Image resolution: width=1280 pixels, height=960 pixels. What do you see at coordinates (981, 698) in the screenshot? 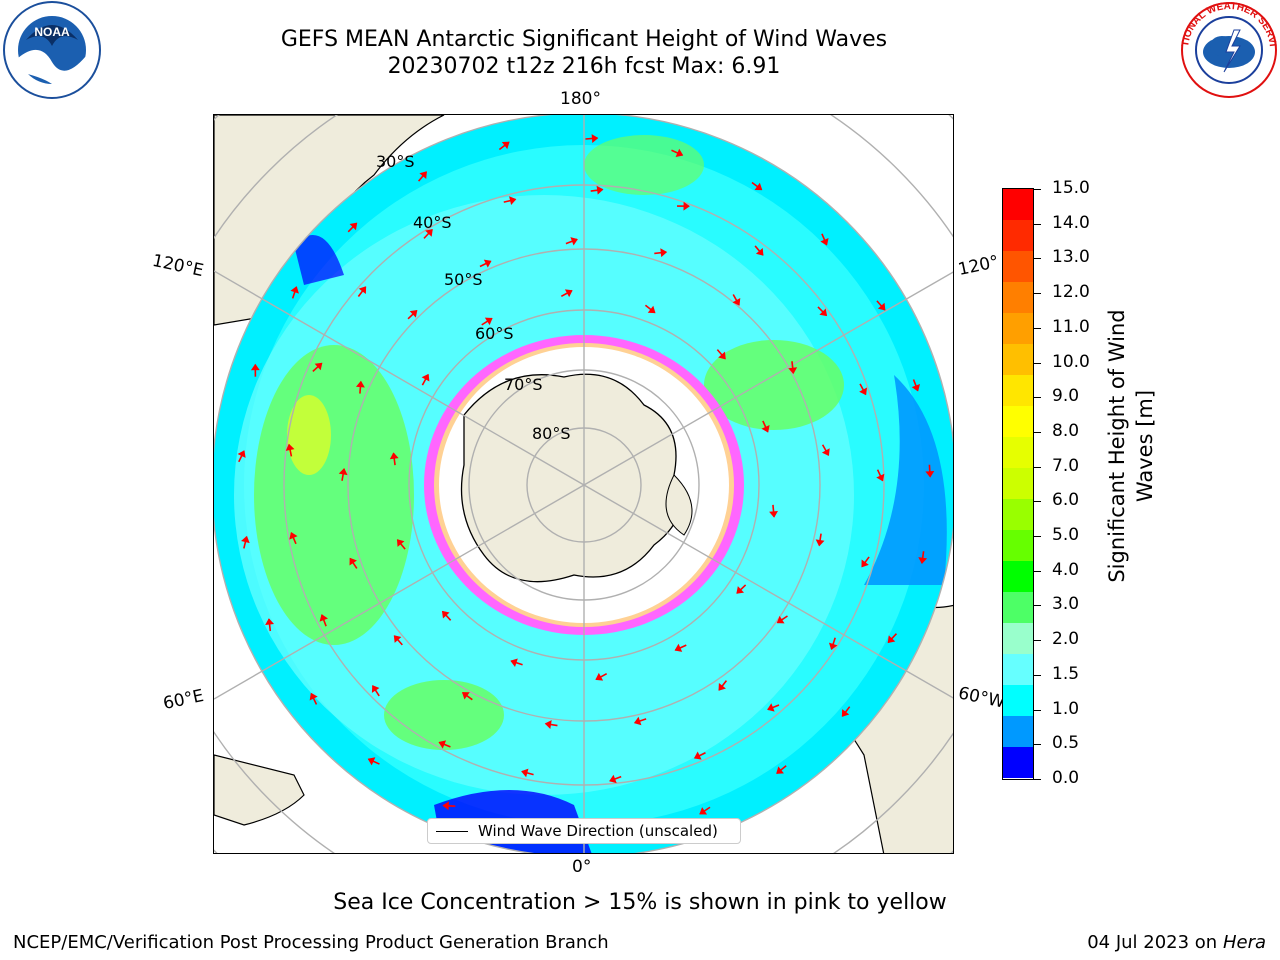
I see `lon-label-60w: 60°W` at bounding box center [981, 698].